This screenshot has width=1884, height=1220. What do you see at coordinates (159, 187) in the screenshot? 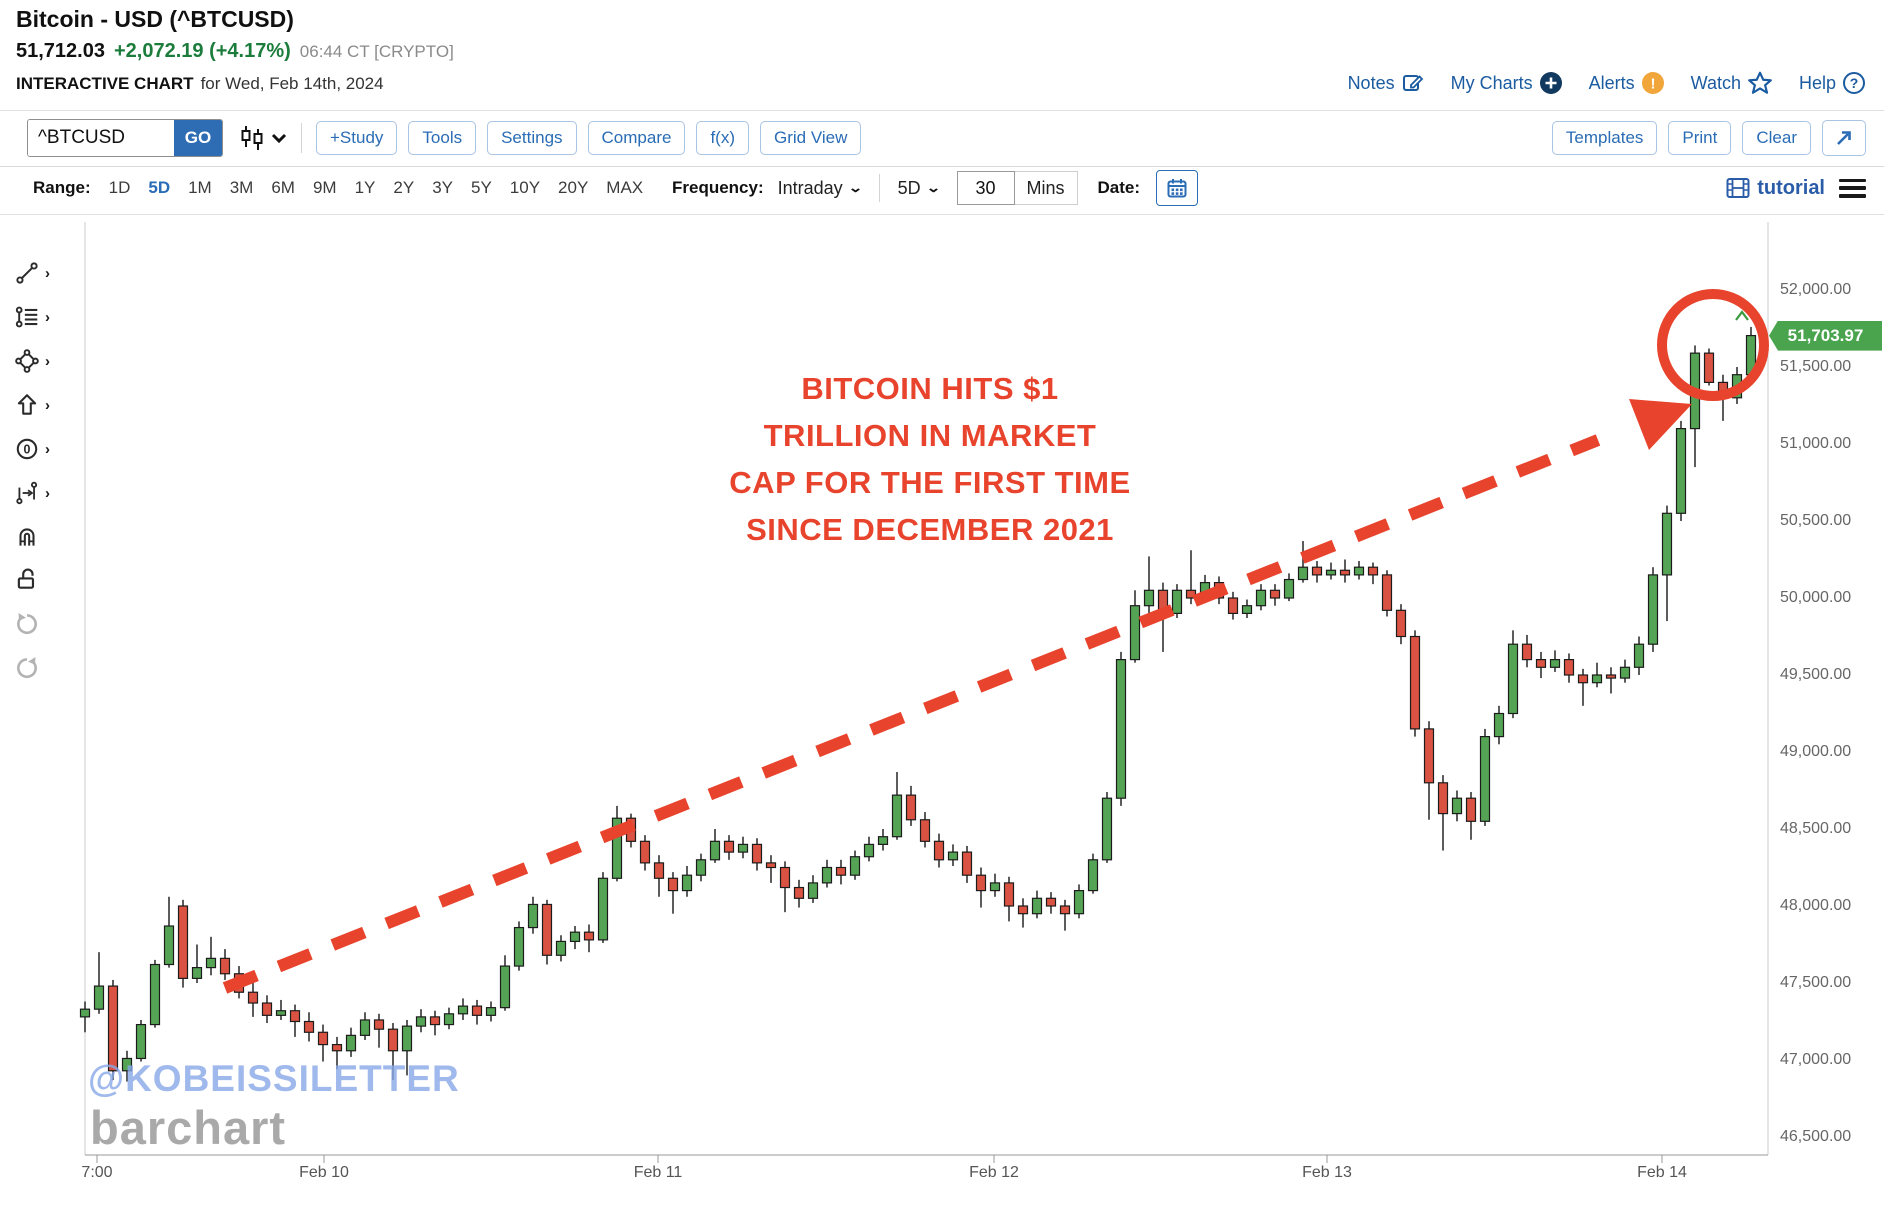
I see `range-option-5d: 5D` at bounding box center [159, 187].